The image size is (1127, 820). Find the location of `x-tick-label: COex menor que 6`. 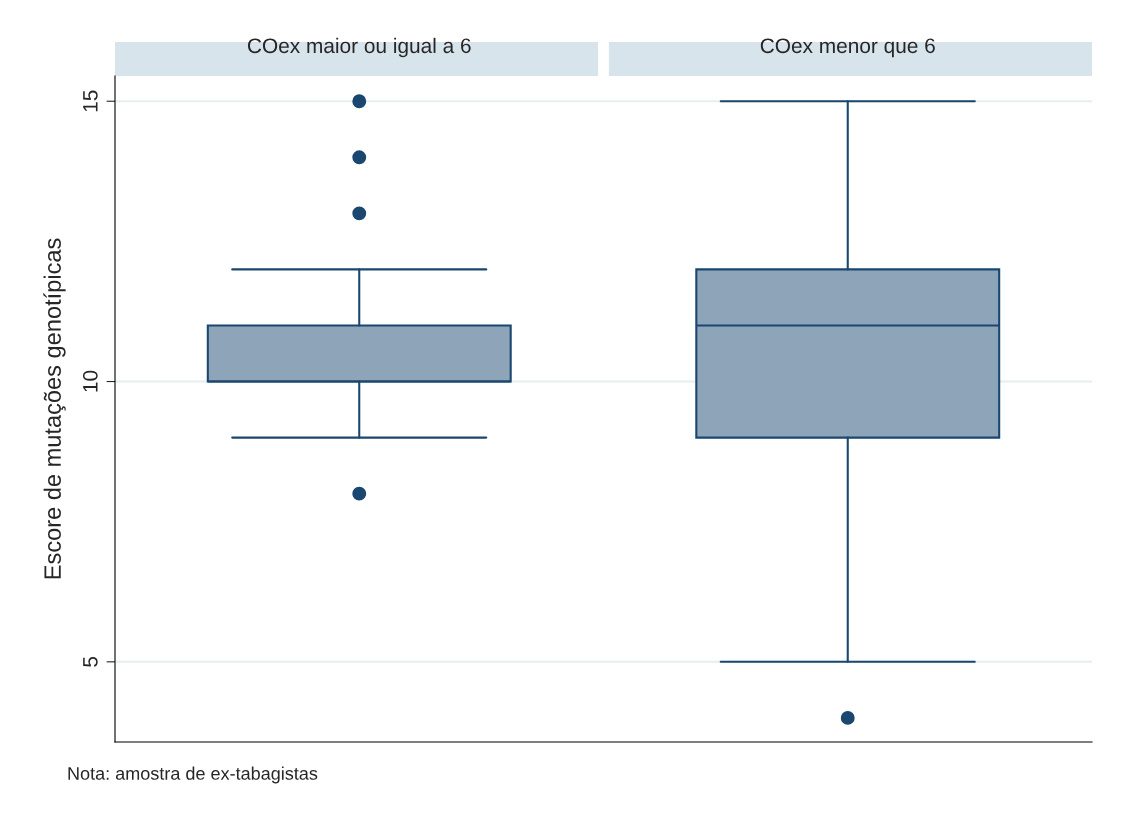

x-tick-label: COex menor que 6 is located at coordinates (847, 48).